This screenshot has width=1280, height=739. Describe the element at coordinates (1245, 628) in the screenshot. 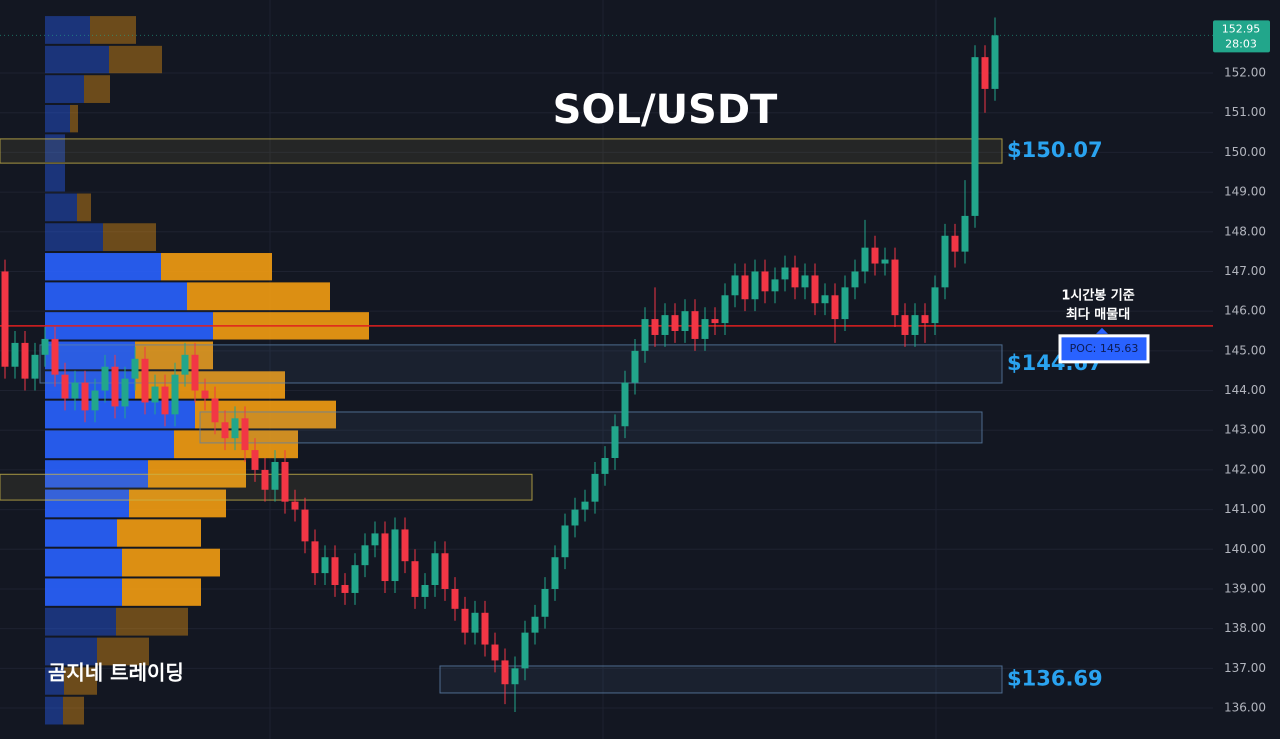

I see `y-tick-label: 138.00` at that location.